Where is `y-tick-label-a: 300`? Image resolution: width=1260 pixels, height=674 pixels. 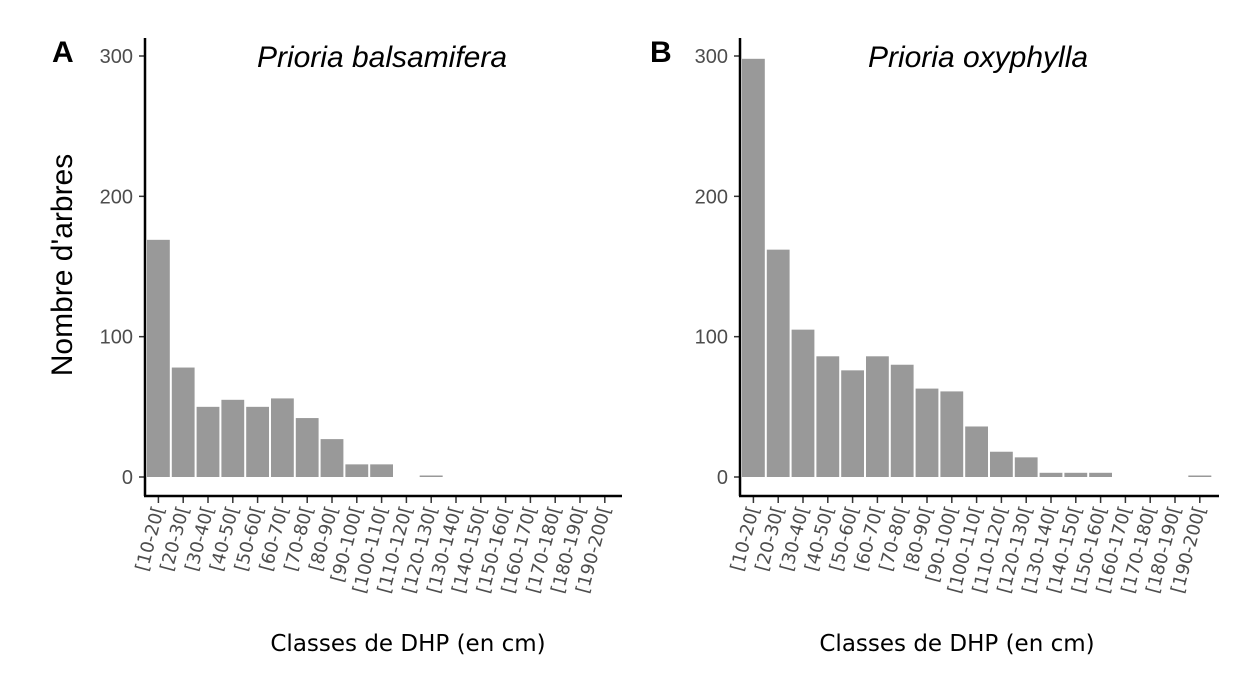 y-tick-label-a: 300 is located at coordinates (116, 57).